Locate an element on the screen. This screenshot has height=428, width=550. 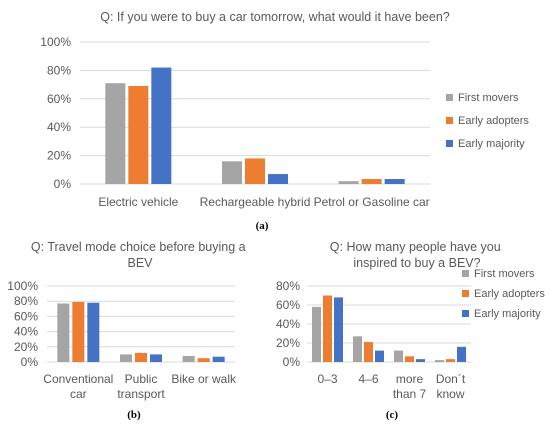
x-category-label: Electric vehicle is located at coordinates (138, 202).